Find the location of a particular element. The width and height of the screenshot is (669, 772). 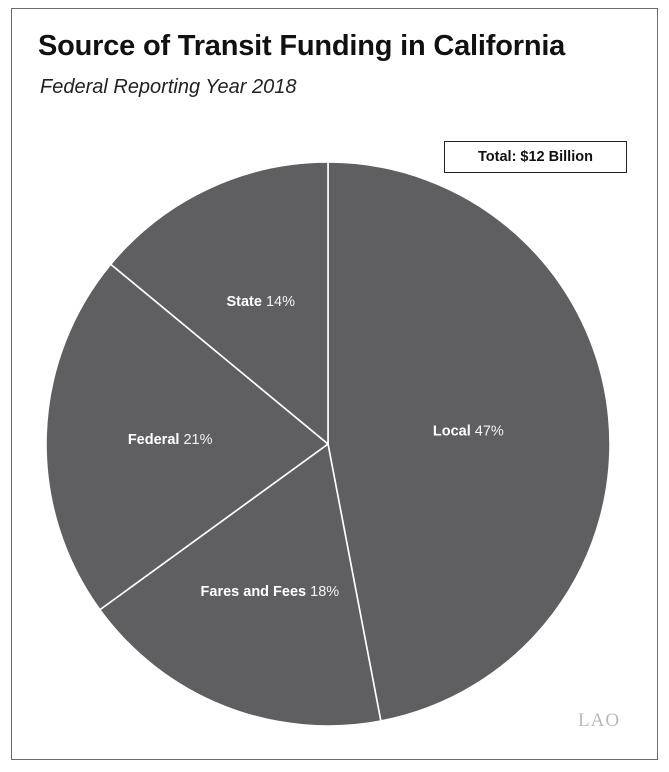

slice-label-federal: Federal 21% is located at coordinates (170, 440).